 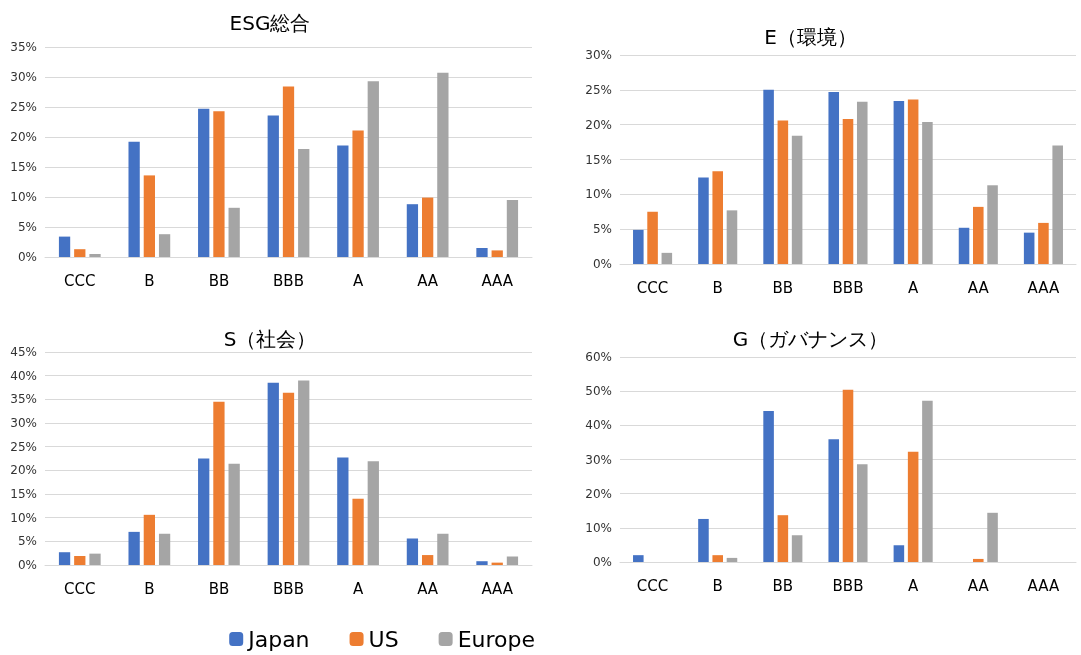 I want to click on y-tick-label: 60%, so click(x=598, y=357).